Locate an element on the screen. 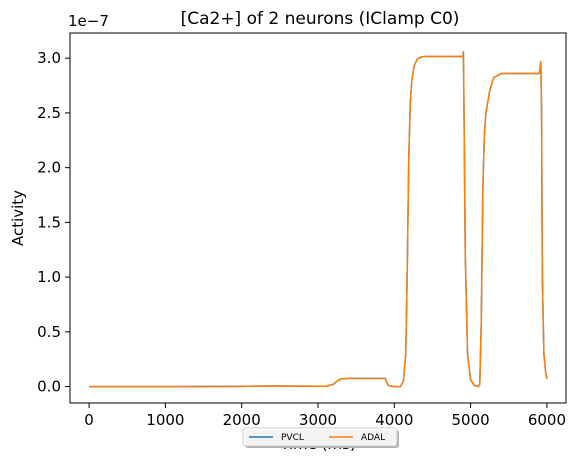 The width and height of the screenshot is (579, 464). legend-entry: PVCL is located at coordinates (292, 438).